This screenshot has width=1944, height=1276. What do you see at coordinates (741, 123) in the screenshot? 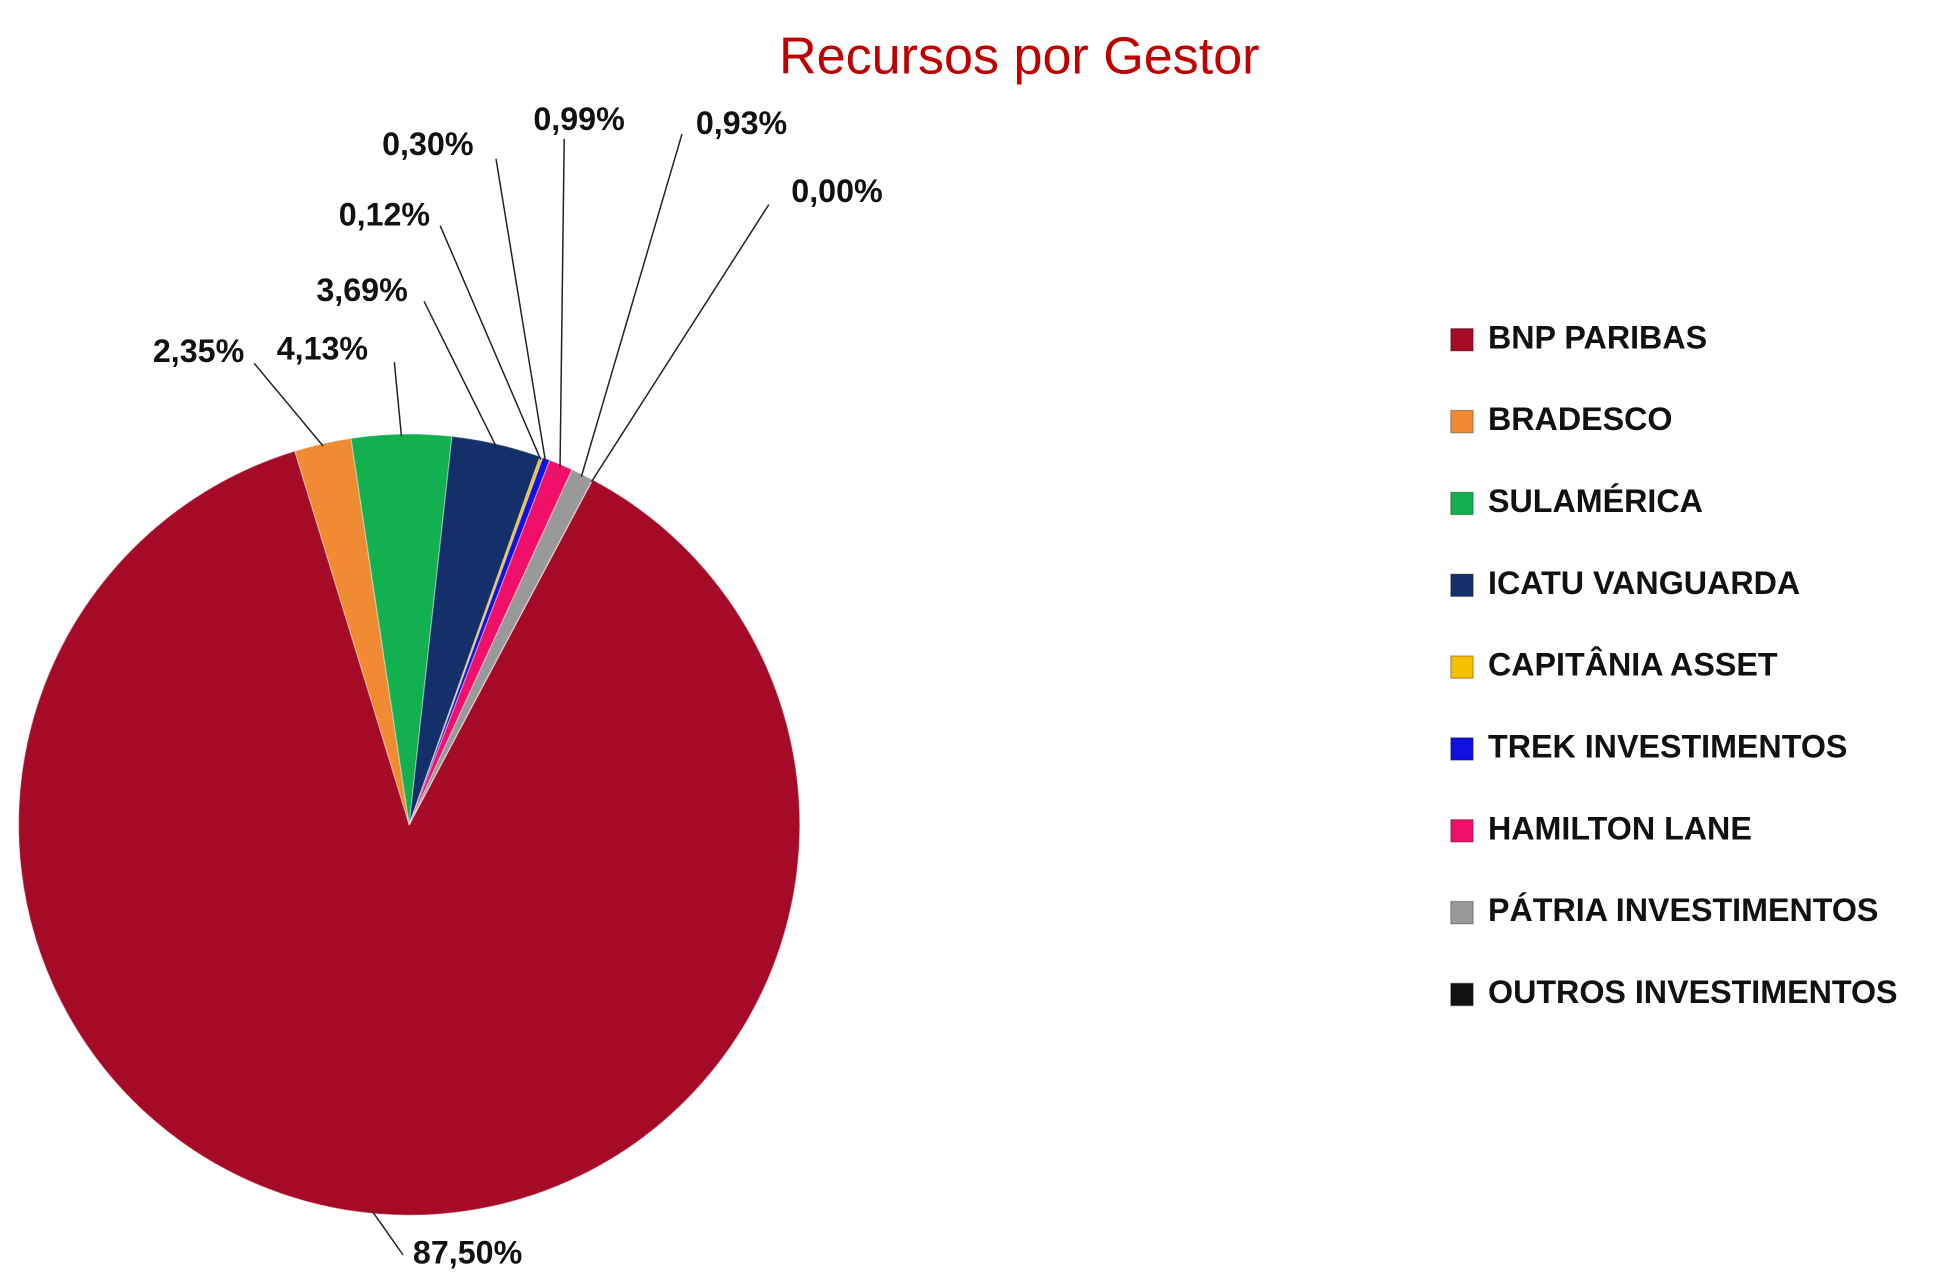
I see `data-label: 0,93%` at bounding box center [741, 123].